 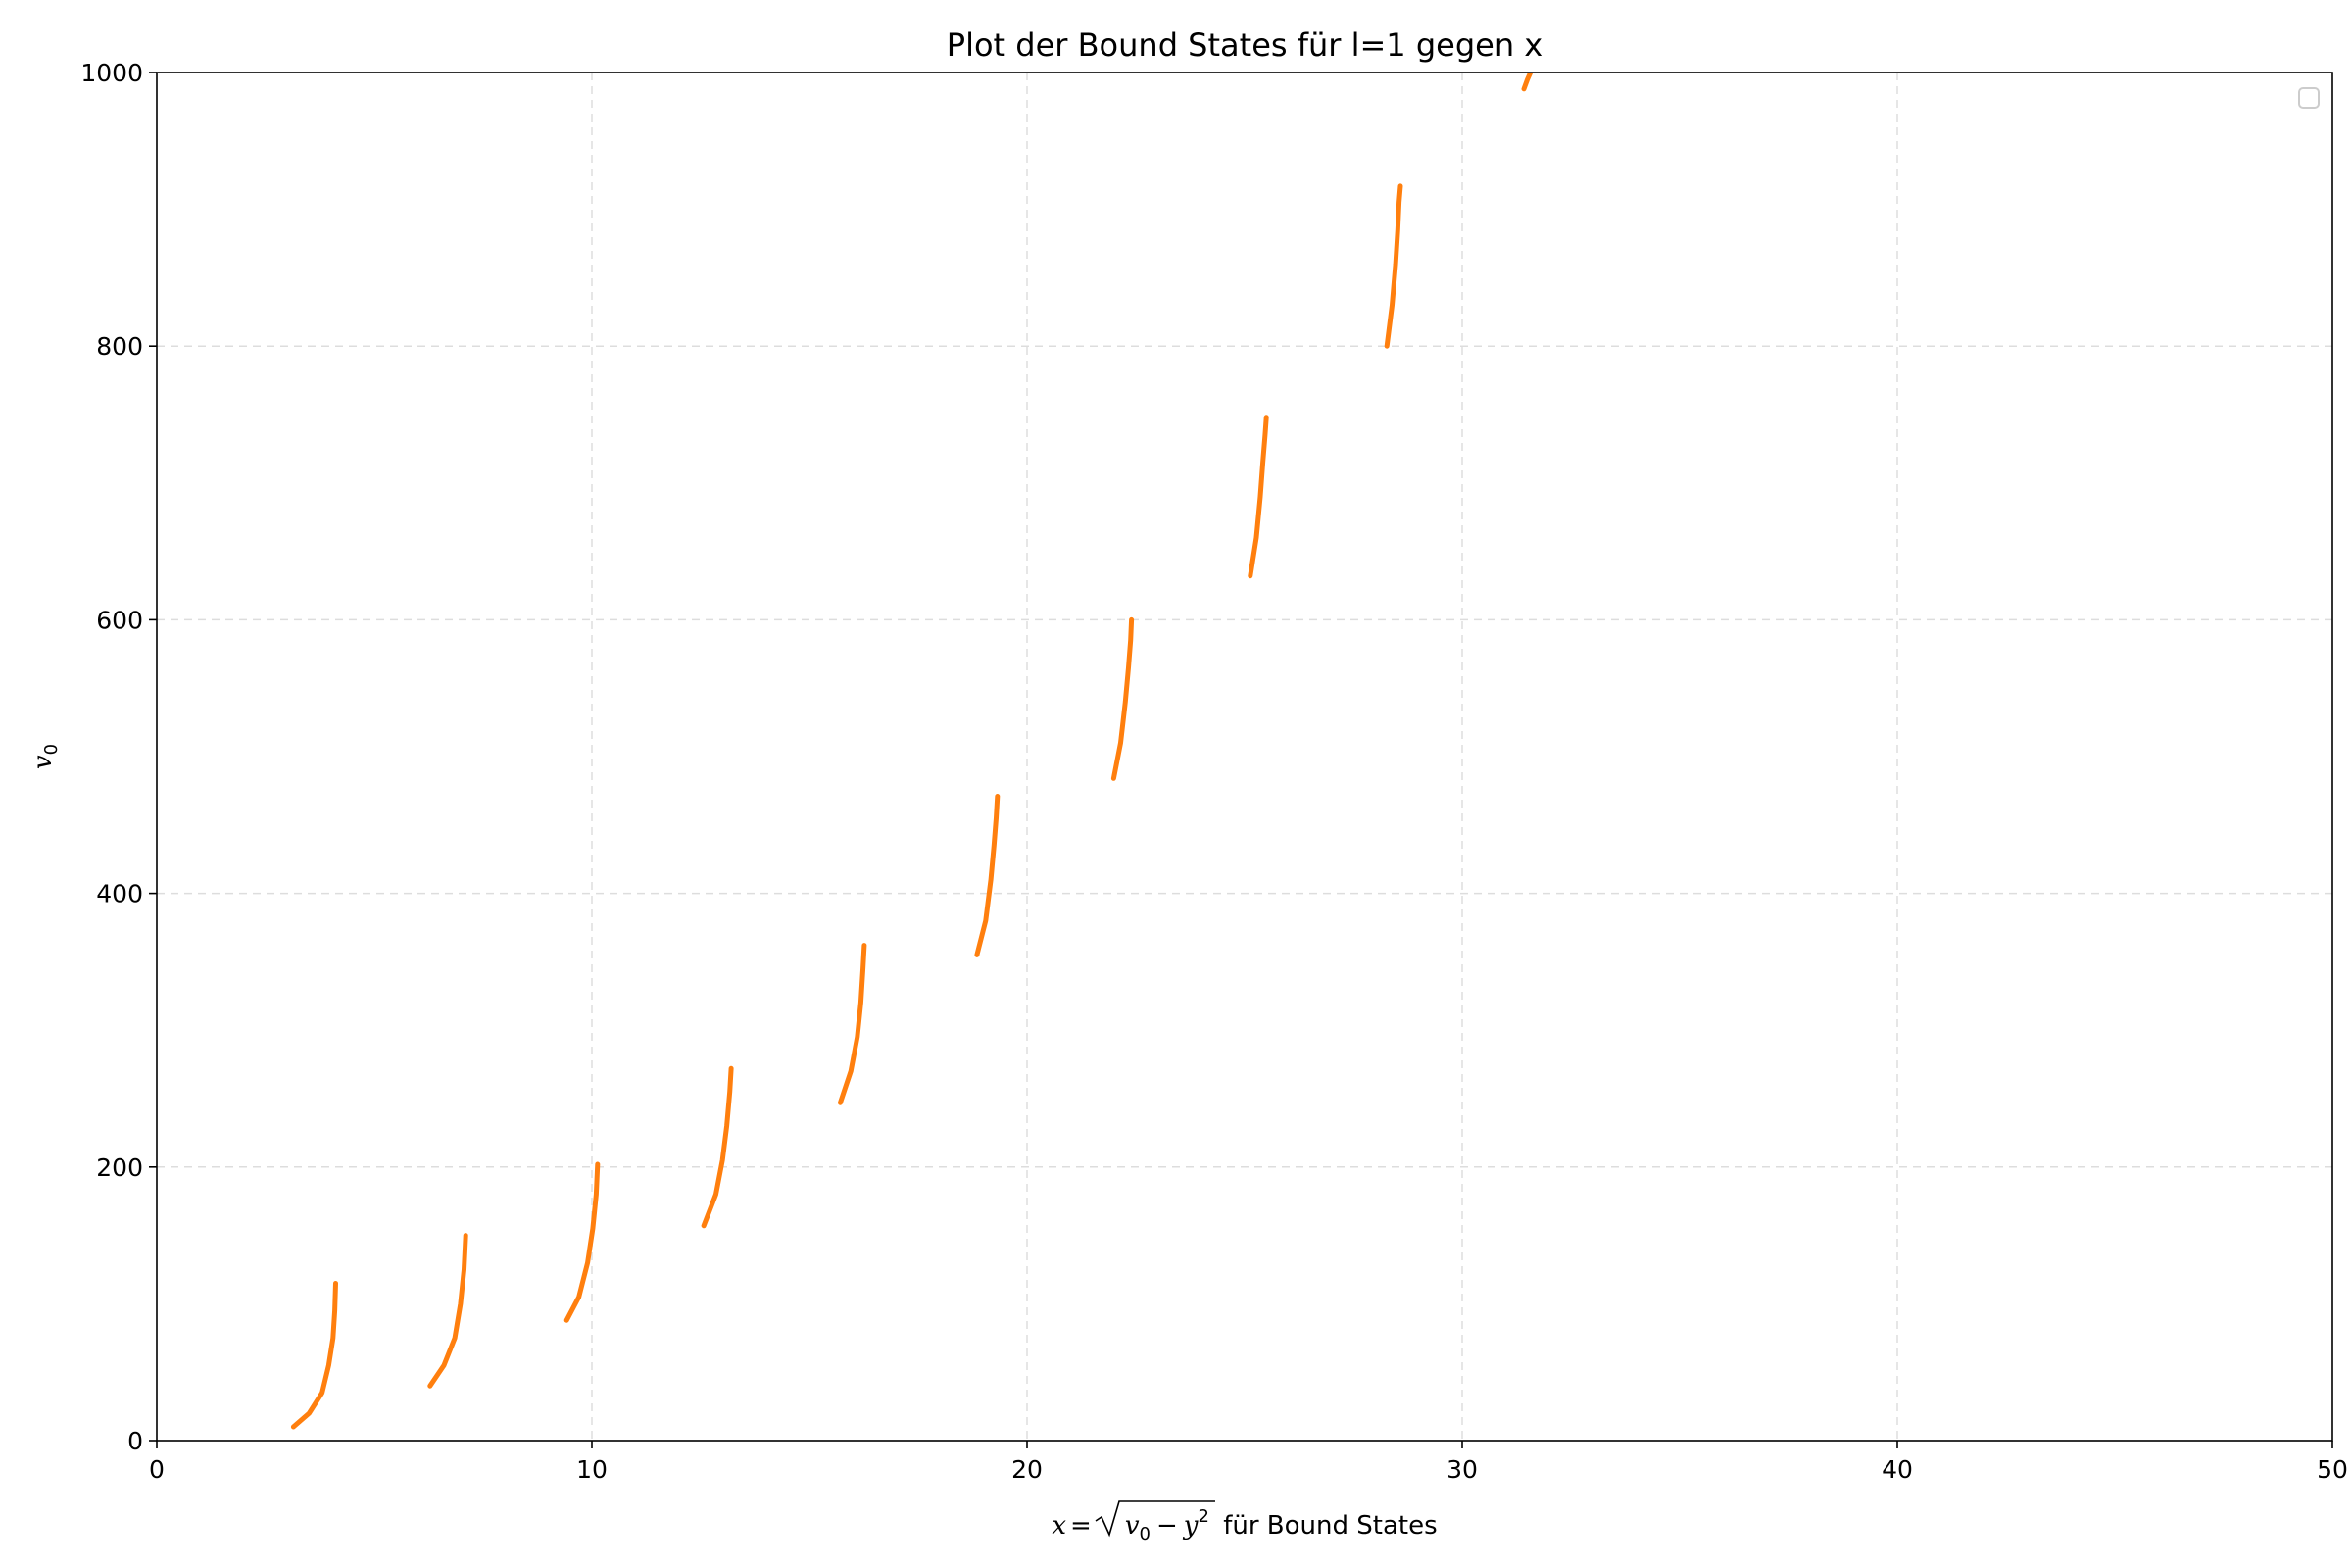 What do you see at coordinates (592, 1469) in the screenshot?
I see `x-tick-label: 10` at bounding box center [592, 1469].